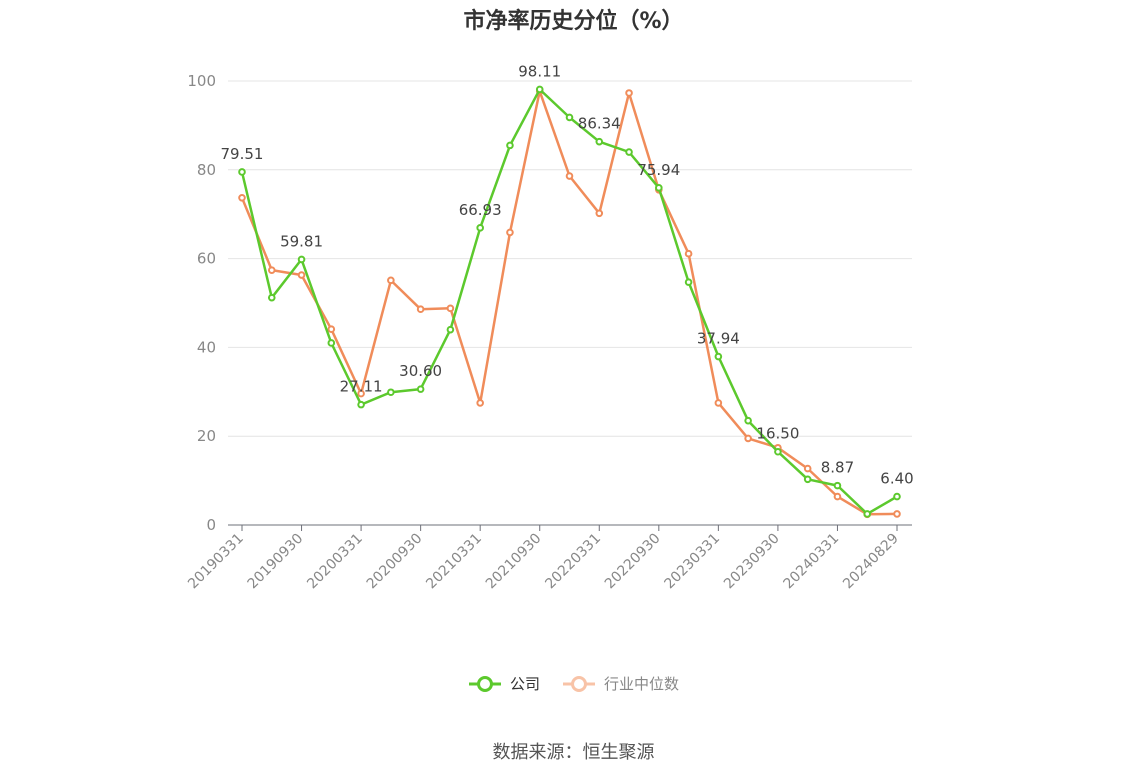  Describe the element at coordinates (420, 371) in the screenshot. I see `company-data-label: 30.60` at that location.